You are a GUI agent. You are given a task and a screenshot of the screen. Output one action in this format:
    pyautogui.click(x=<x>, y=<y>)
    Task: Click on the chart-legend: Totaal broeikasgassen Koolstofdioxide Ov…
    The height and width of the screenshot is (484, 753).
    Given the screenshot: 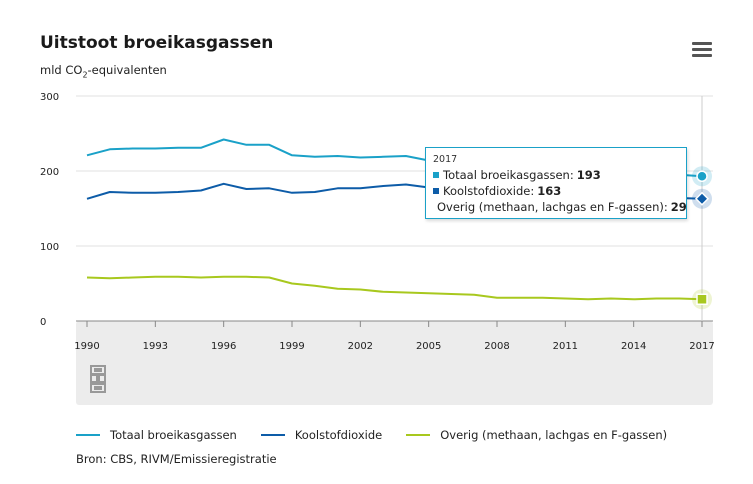 What is the action you would take?
    pyautogui.click(x=383, y=435)
    